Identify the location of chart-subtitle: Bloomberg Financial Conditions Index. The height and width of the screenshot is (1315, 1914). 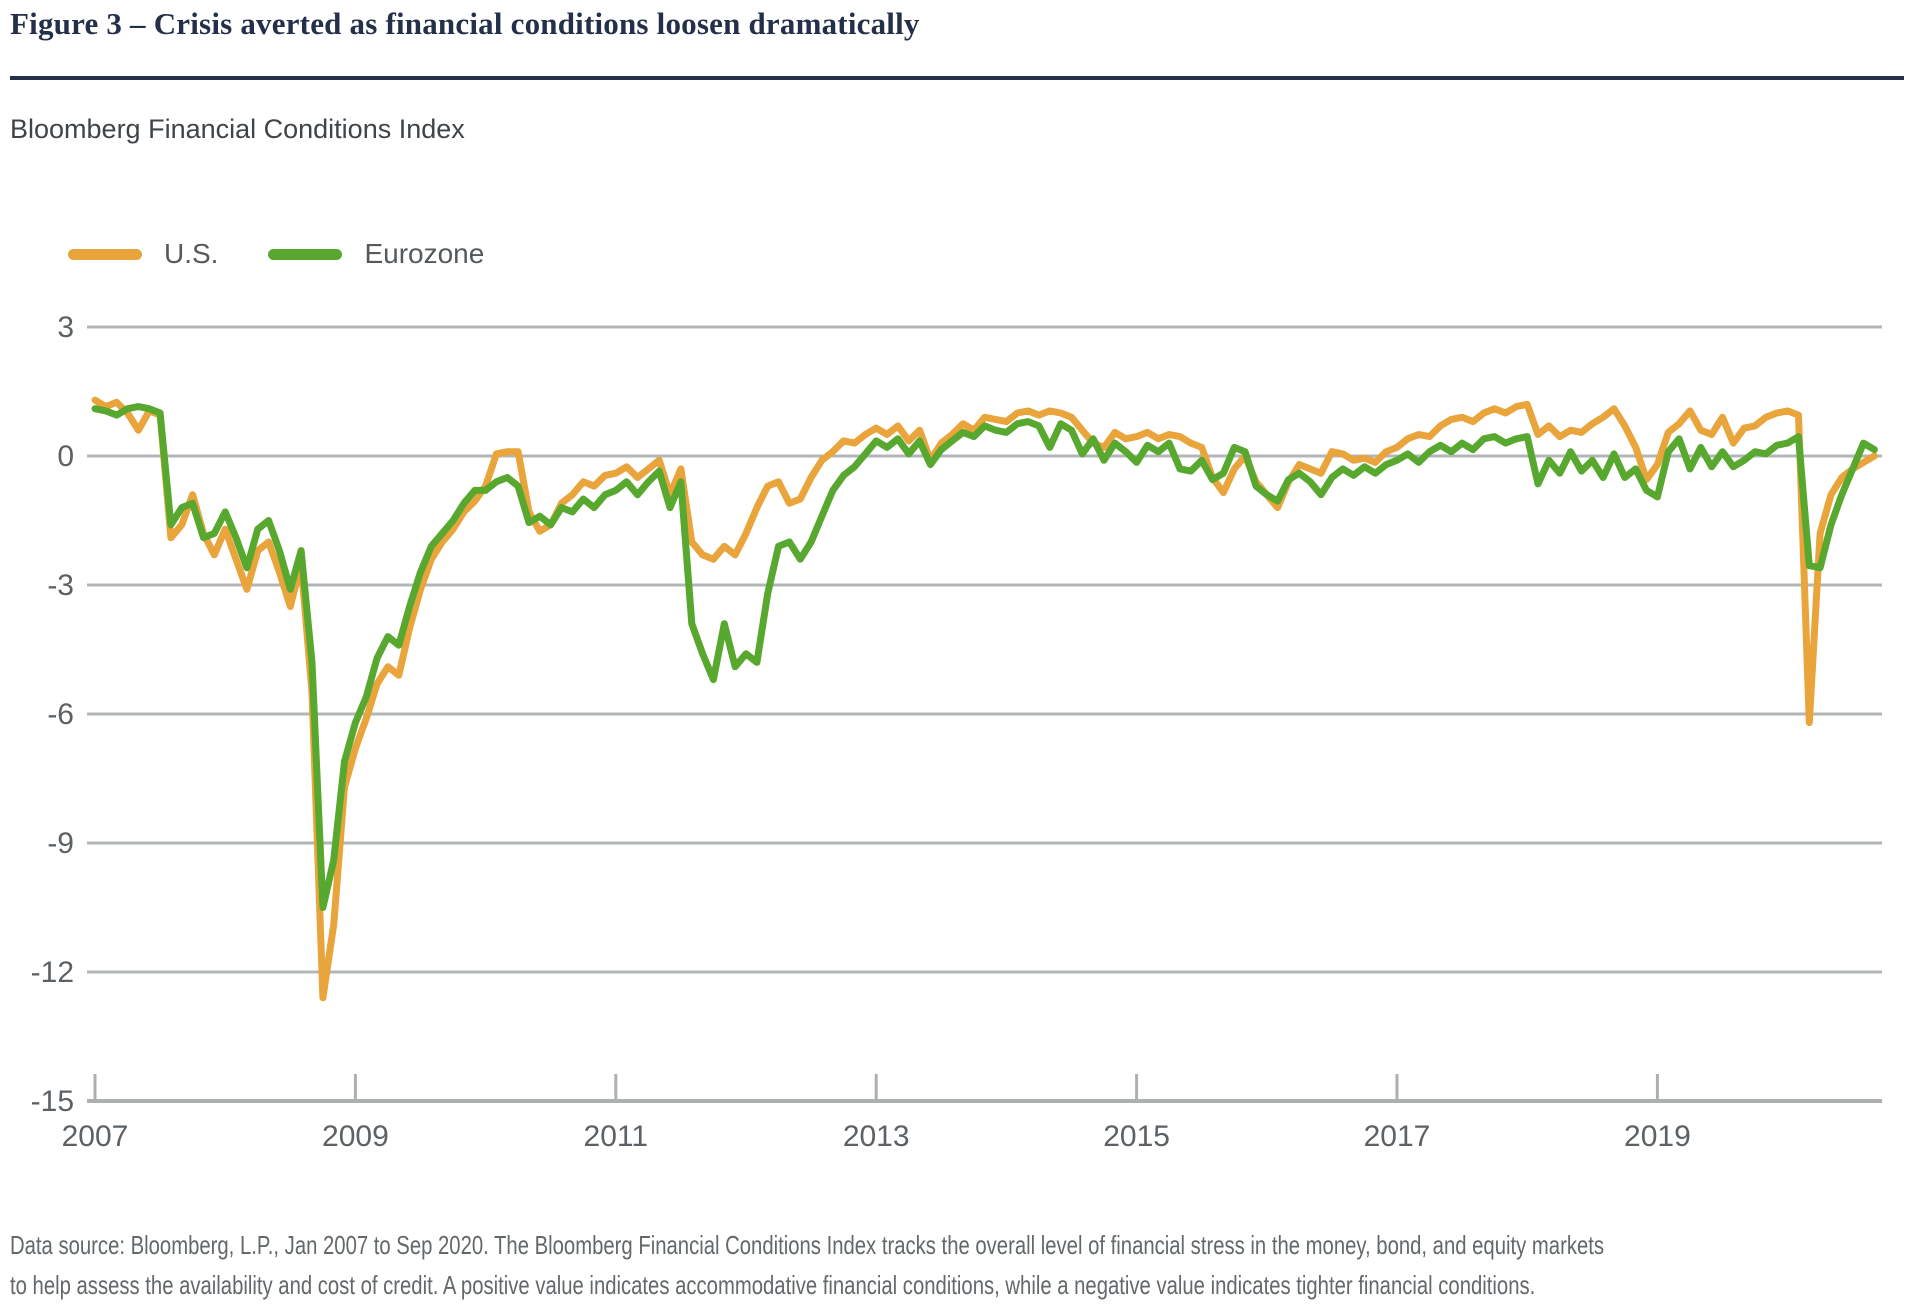
(237, 129).